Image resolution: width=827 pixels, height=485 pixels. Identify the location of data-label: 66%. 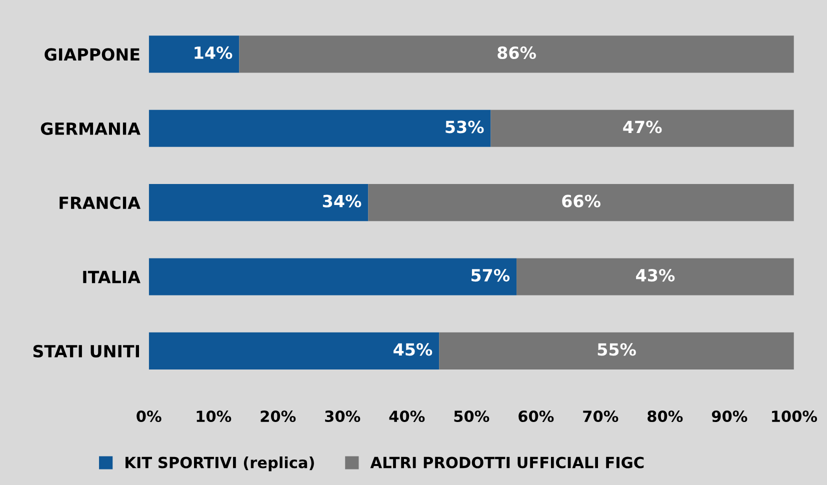
(581, 201).